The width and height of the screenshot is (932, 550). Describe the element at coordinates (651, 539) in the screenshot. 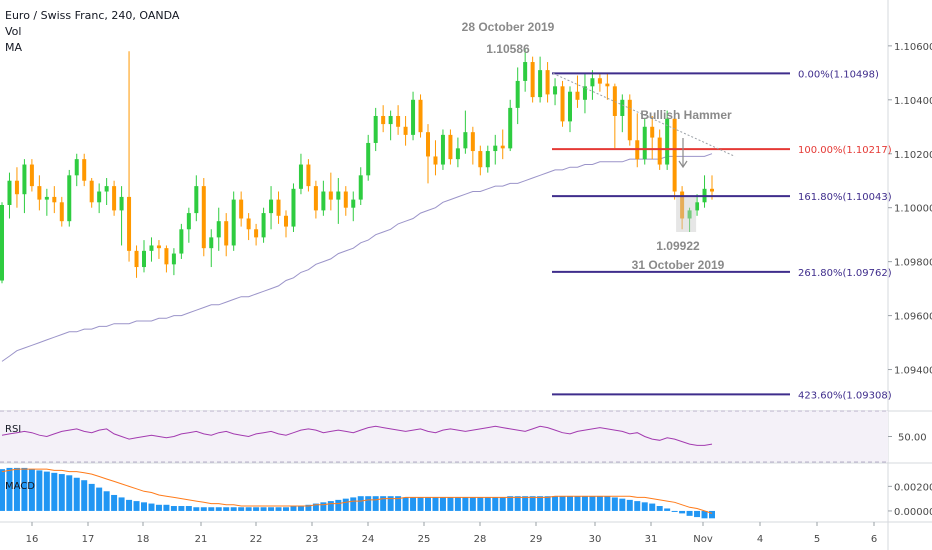

I see `x-tick-label: 31` at that location.